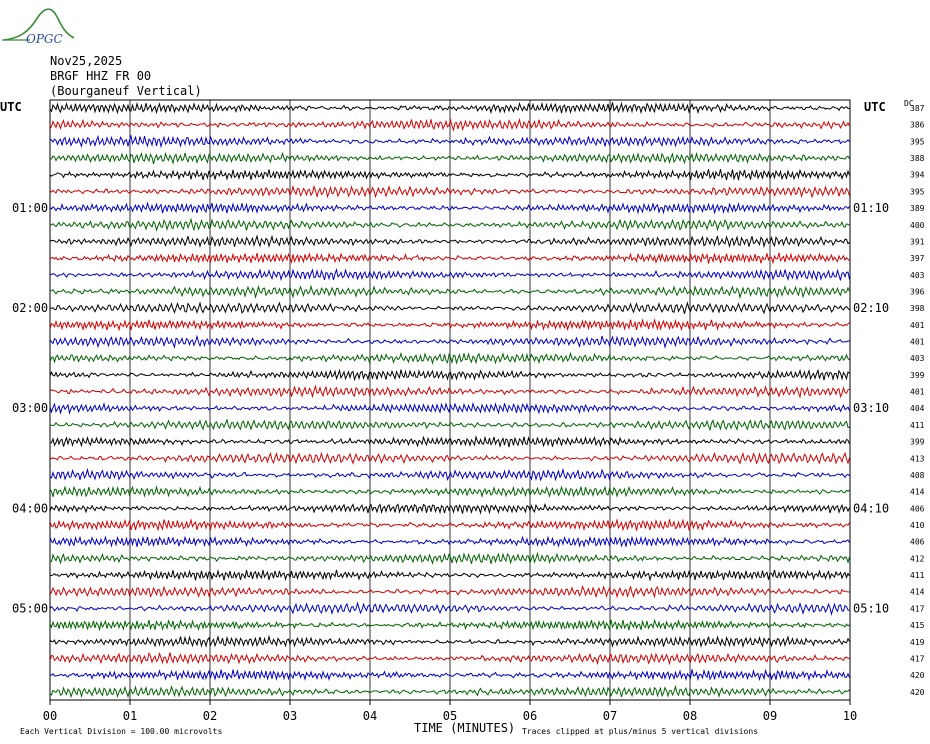 The image size is (930, 744). I want to click on right-axis-label: UTC, so click(875, 107).